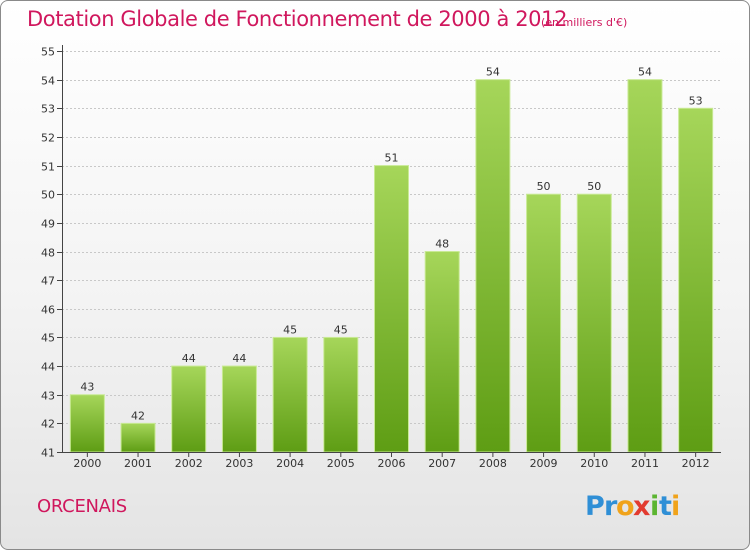  Describe the element at coordinates (625, 506) in the screenshot. I see `svg-text: o` at that location.